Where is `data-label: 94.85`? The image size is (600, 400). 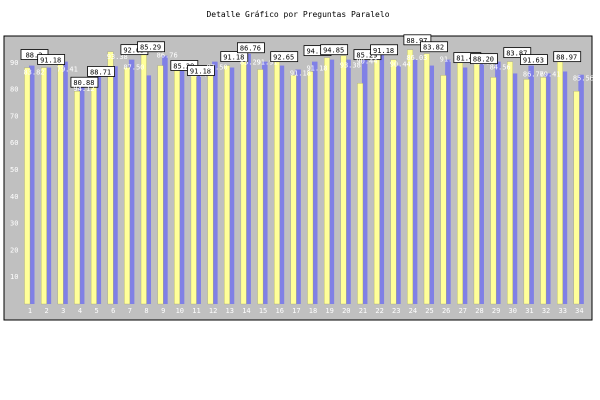
data-label: 94.85 is located at coordinates (334, 50).